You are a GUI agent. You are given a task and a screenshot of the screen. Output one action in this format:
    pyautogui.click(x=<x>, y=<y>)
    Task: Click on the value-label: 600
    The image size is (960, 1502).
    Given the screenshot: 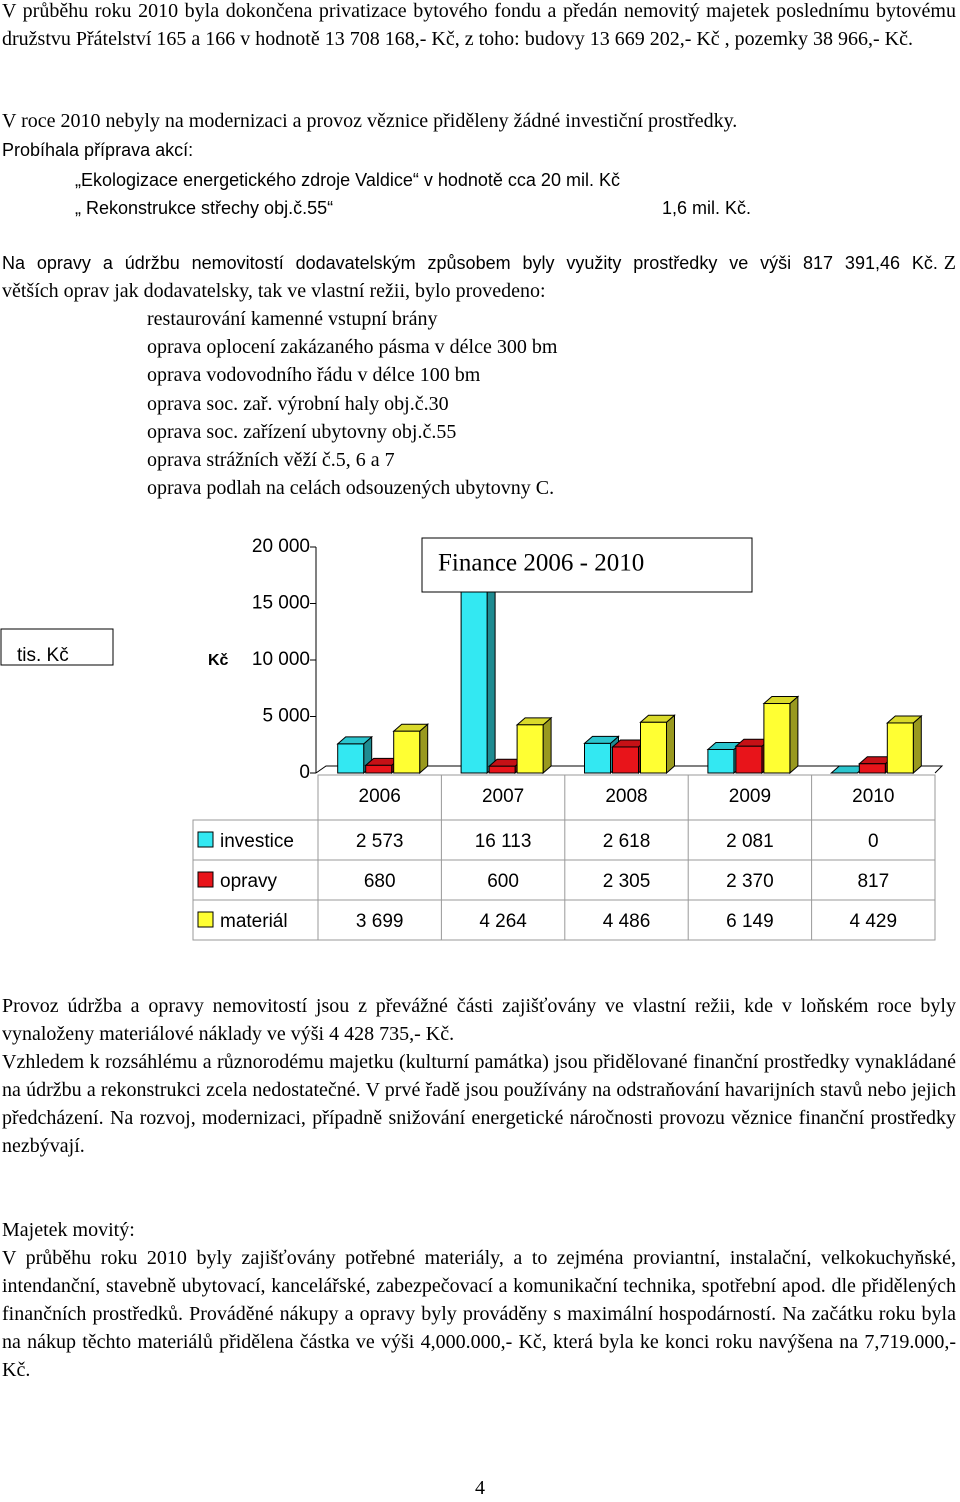 What is the action you would take?
    pyautogui.click(x=503, y=881)
    